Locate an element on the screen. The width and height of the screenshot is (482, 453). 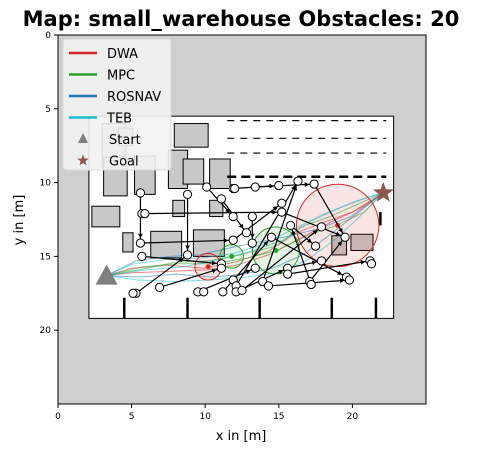
goal-marker is located at coordinates (383, 191).